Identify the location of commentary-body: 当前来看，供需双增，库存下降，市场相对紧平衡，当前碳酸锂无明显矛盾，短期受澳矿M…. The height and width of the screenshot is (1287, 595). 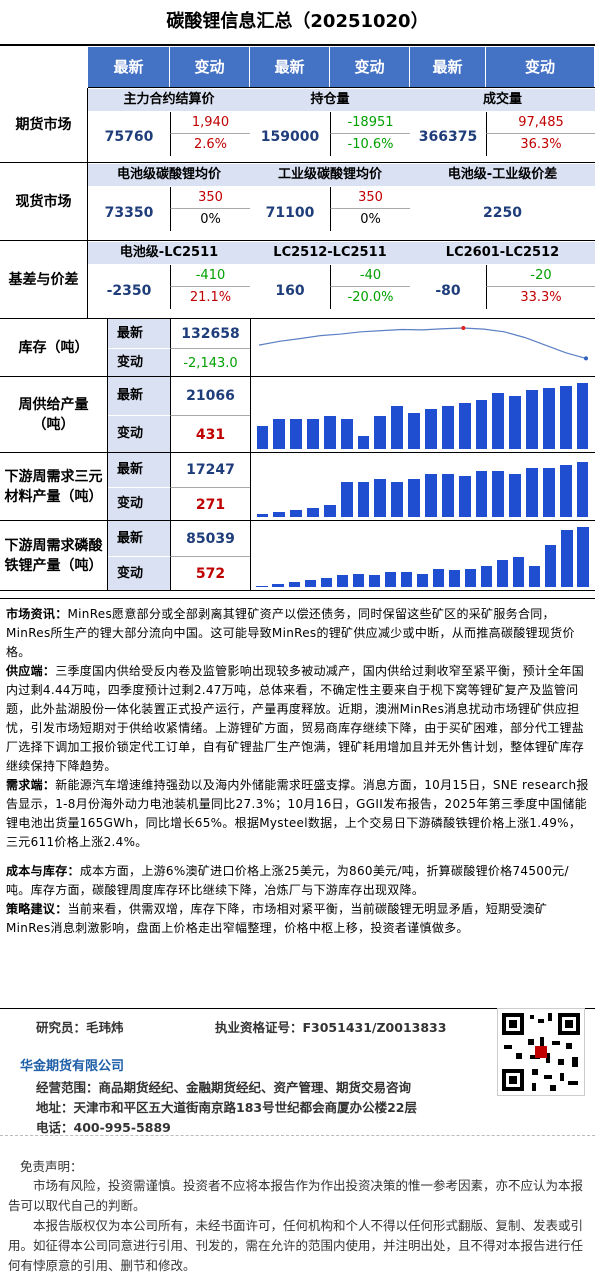
(277, 918).